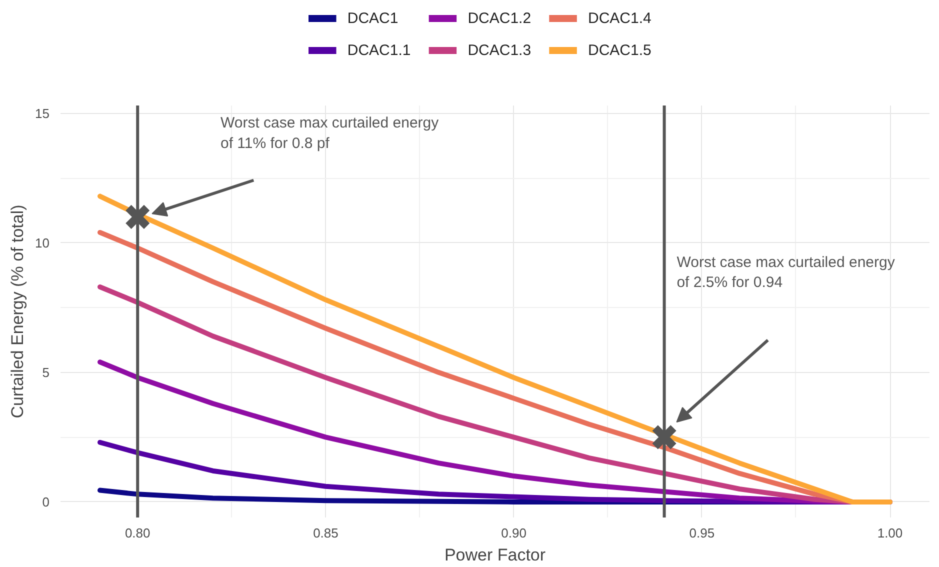 This screenshot has height=567, width=939. Describe the element at coordinates (786, 273) in the screenshot. I see `annotation: Worst case max curtailed energy of 2.5% for 0.94` at that location.